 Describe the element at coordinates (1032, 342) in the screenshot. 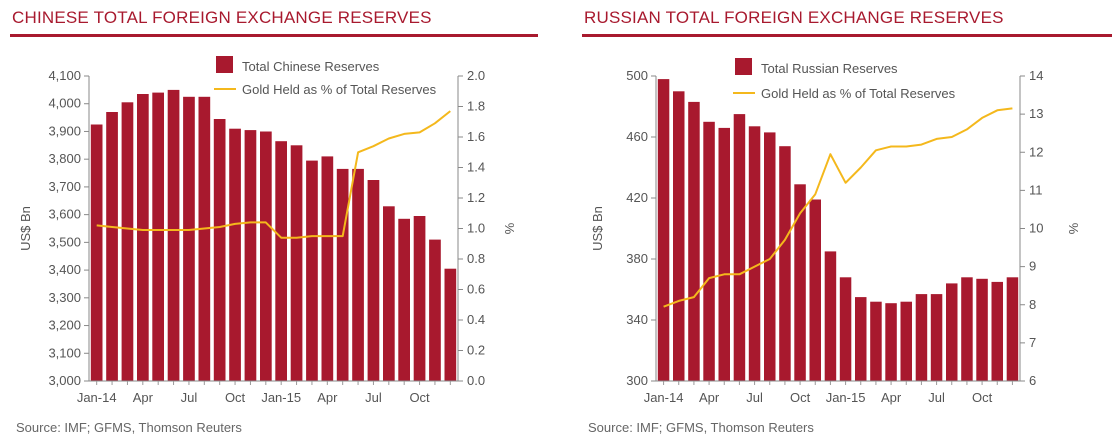

I see `right-tick-label: 7` at that location.